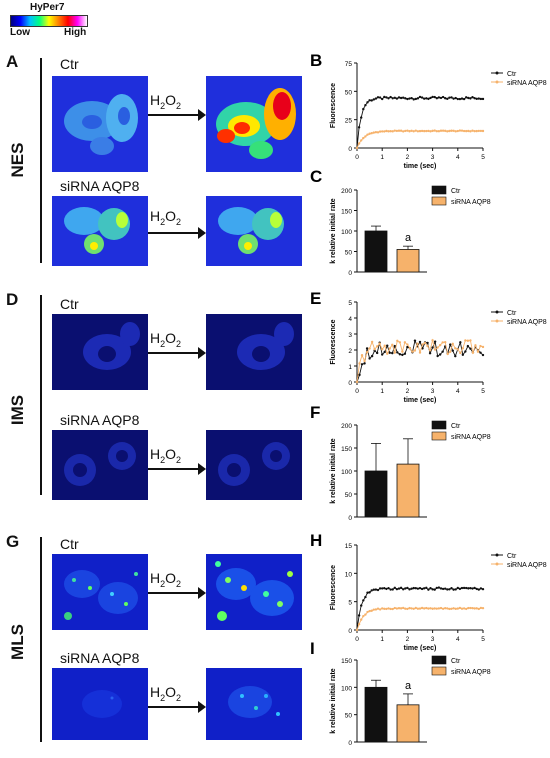 The height and width of the screenshot is (758, 550). Describe the element at coordinates (350, 319) in the screenshot. I see `y-tick-label-e-4: 4` at that location.